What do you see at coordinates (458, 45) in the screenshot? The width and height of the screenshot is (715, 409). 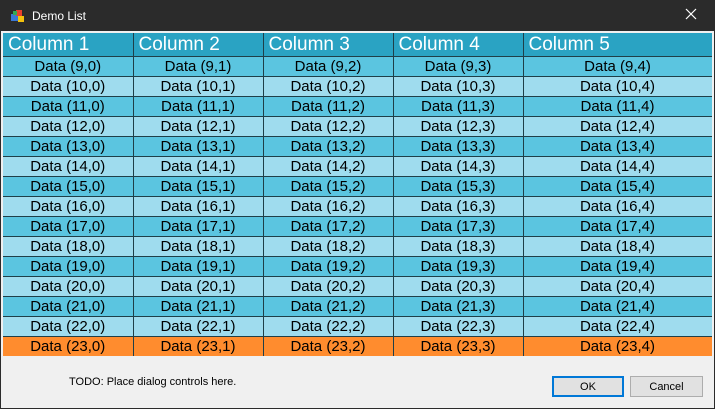 I see `column-header-4: Column 4` at bounding box center [458, 45].